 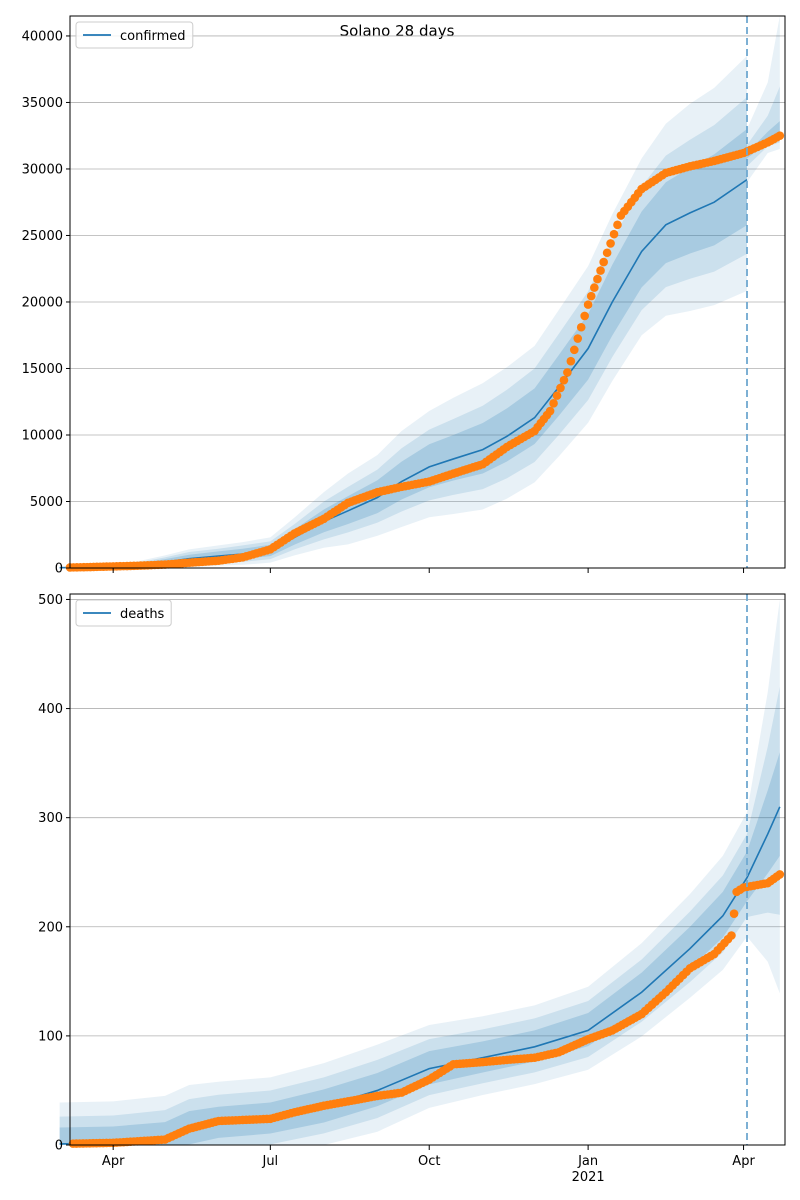 I want to click on y-tick-label: 500, so click(x=50, y=600).